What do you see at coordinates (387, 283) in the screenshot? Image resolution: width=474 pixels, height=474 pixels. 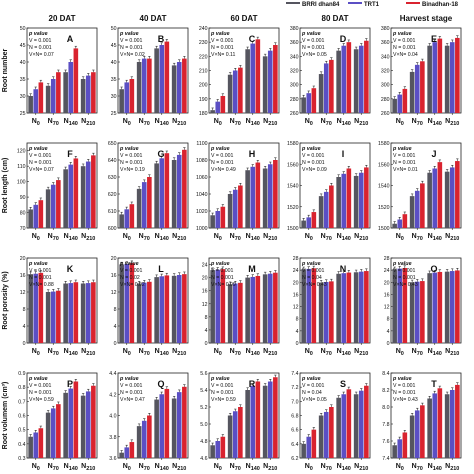 I see `y-tick-label: 20` at bounding box center [387, 283].